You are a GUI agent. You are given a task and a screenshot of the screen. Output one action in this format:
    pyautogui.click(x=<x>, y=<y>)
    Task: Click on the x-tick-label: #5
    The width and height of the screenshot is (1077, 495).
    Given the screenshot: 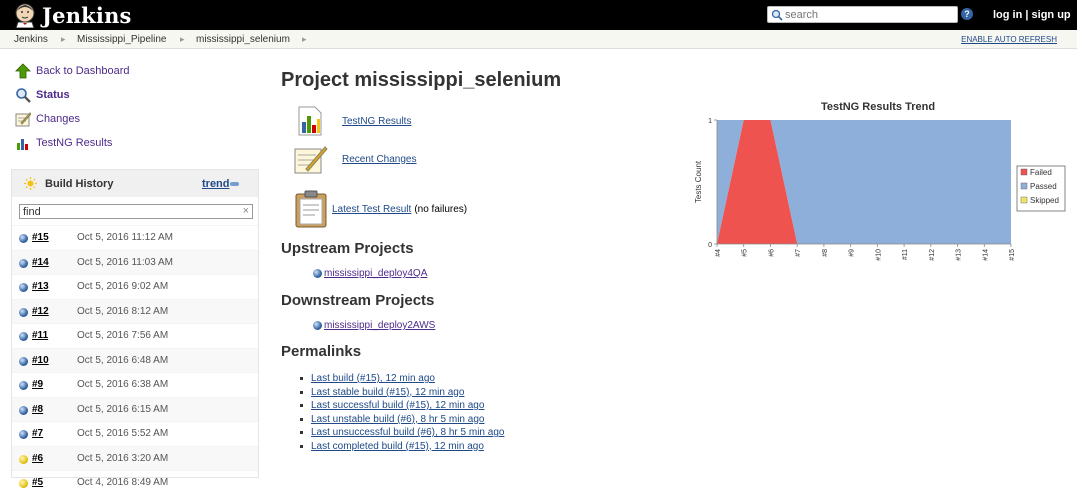 What is the action you would take?
    pyautogui.click(x=745, y=253)
    